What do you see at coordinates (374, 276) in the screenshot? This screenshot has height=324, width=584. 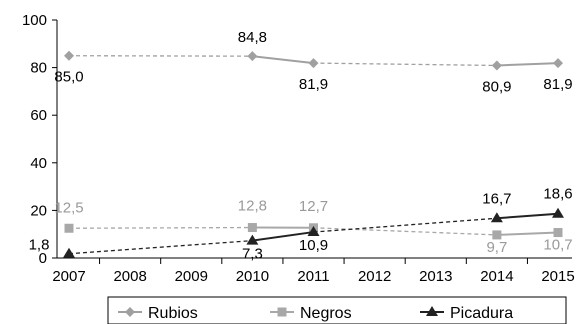 I see `x-tick-label: 2012` at bounding box center [374, 276].